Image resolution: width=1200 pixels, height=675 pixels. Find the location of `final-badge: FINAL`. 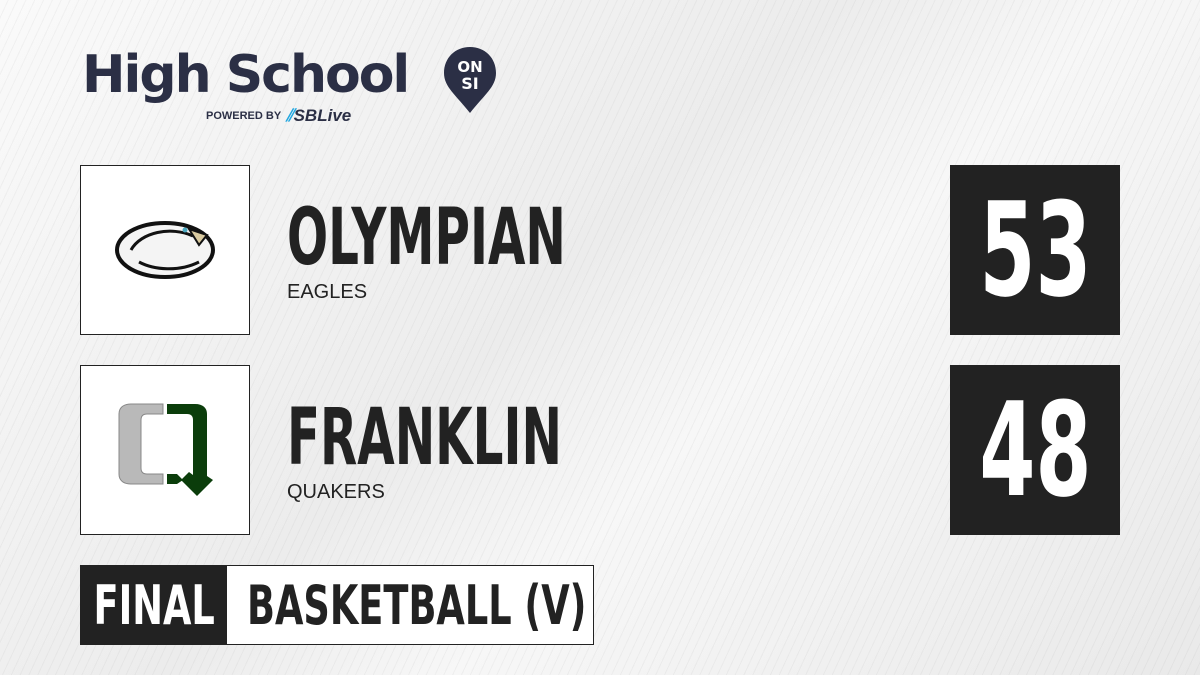

final-badge: FINAL is located at coordinates (154, 605).